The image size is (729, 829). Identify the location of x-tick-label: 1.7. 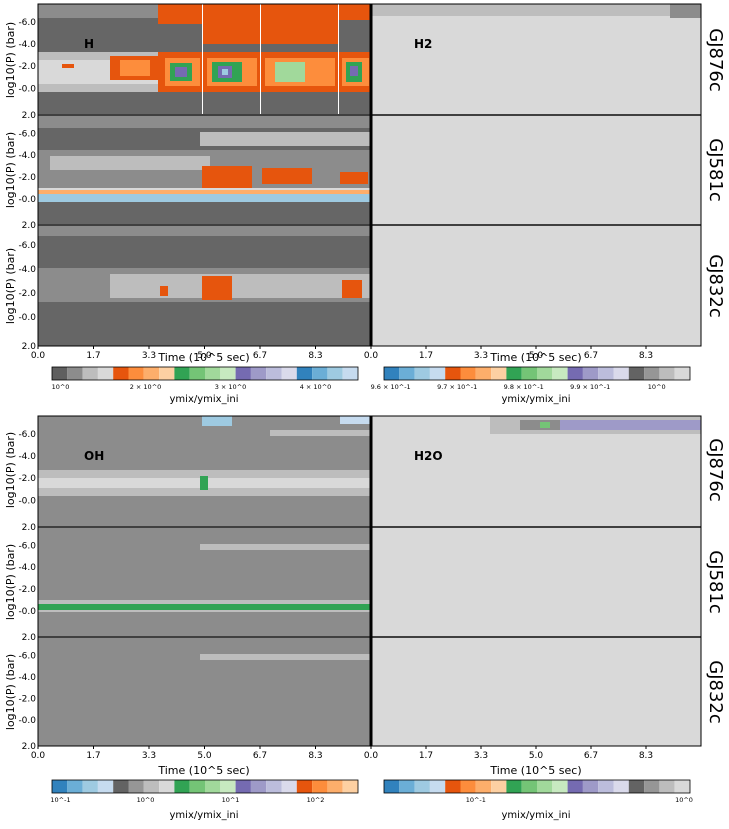
(93, 756).